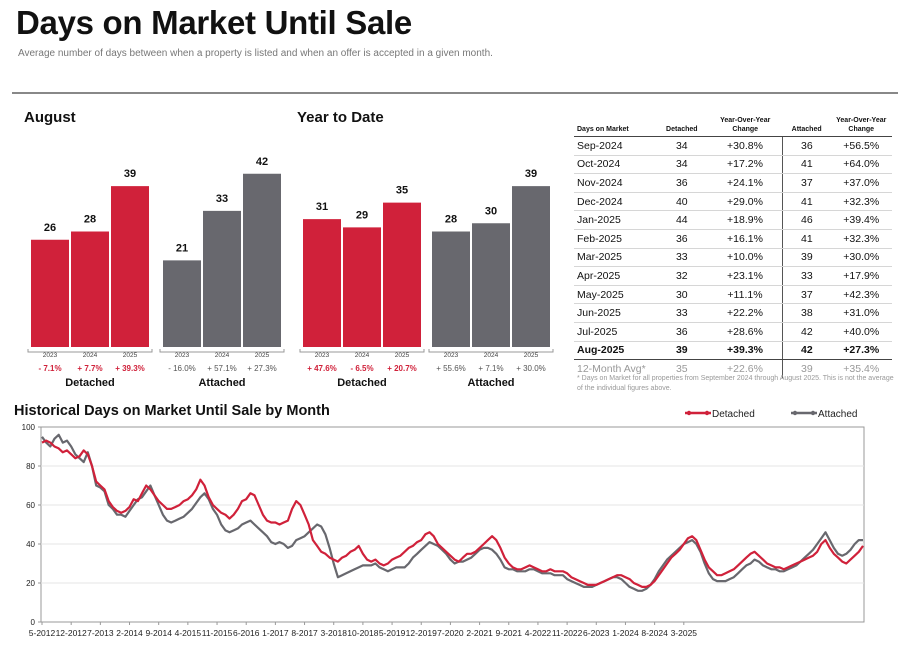  I want to click on table-cell: +11.1%, so click(745, 295).